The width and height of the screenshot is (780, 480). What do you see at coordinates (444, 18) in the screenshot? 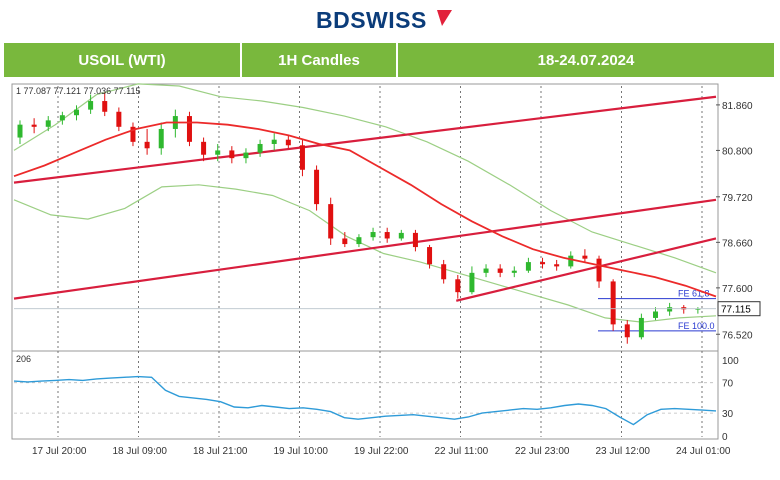
I see `brand-logo-mark` at bounding box center [444, 18].